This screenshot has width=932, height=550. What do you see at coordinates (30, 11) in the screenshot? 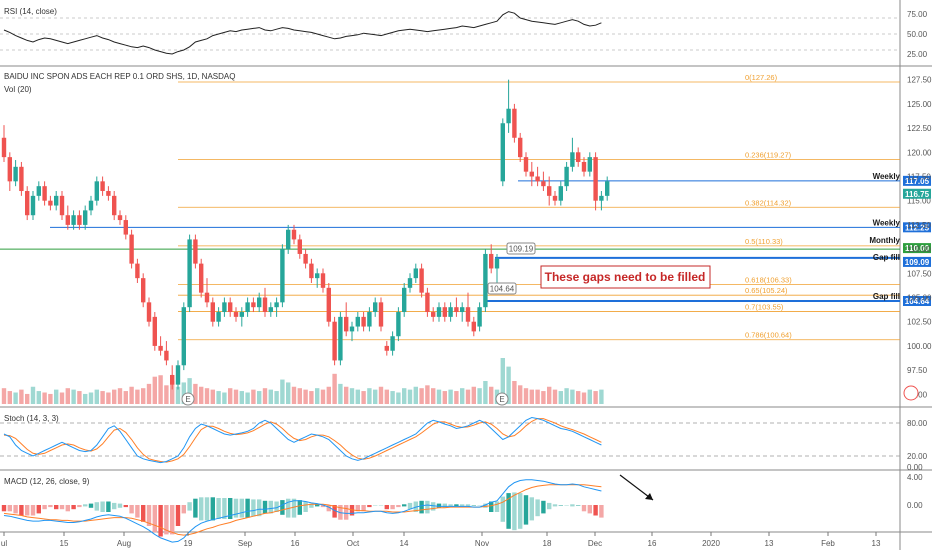
I see `rsi-label: RSI (14, close)` at bounding box center [30, 11].